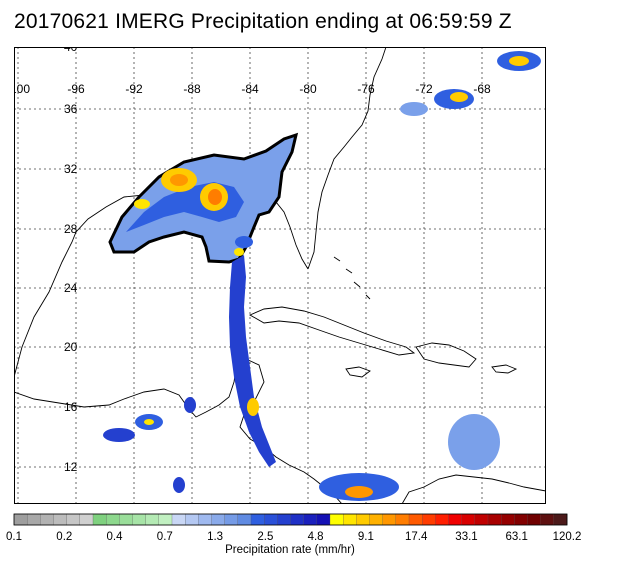 This screenshot has height=571, width=629. Describe the element at coordinates (366, 537) in the screenshot. I see `colorbar-tick-label: 9.1` at that location.